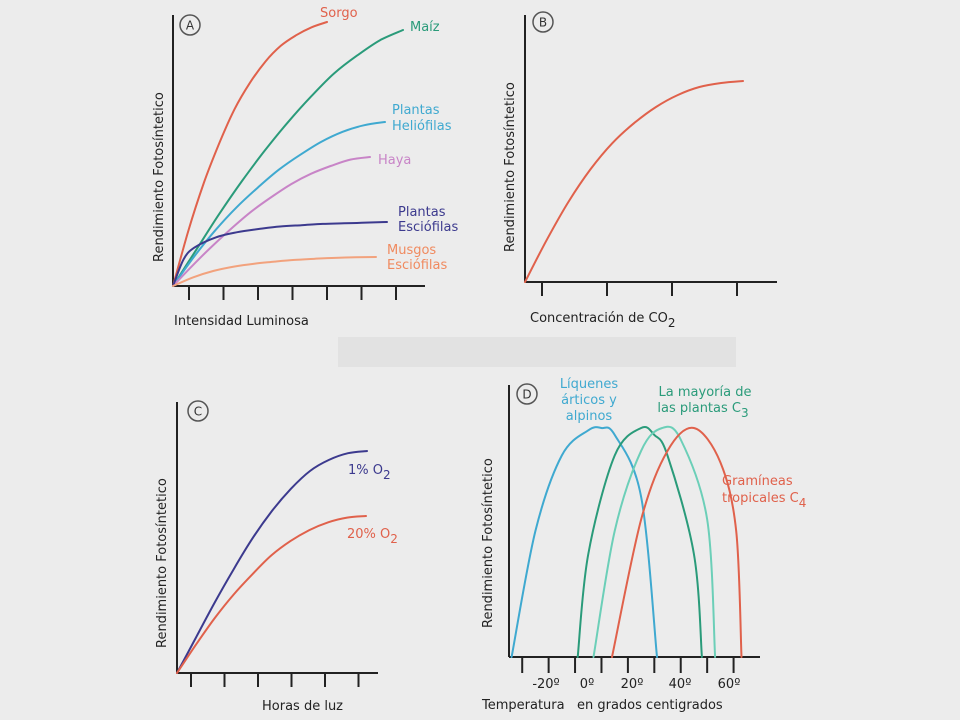  What do you see at coordinates (275, 680) in the screenshot?
I see `panel-c-ticks` at bounding box center [275, 680].